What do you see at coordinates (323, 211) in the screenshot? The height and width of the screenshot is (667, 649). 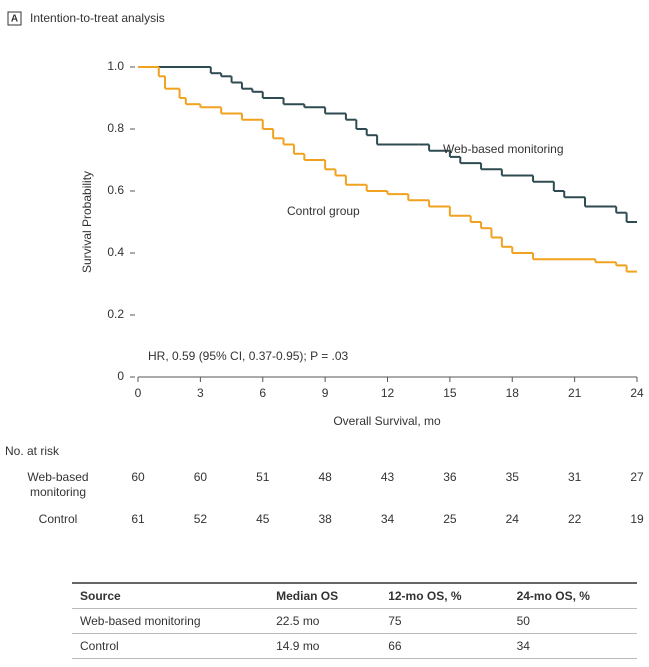 I see `series-label: Control group` at bounding box center [323, 211].